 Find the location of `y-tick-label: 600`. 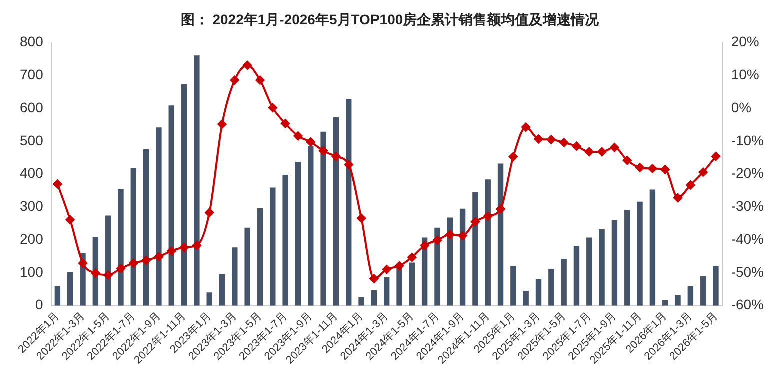

y-tick-label: 600 is located at coordinates (32, 107).